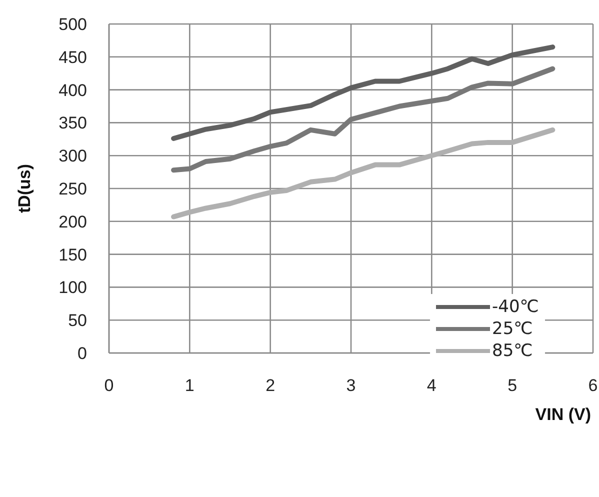  What do you see at coordinates (72, 189) in the screenshot?
I see `y-tick-label: 250` at bounding box center [72, 189].